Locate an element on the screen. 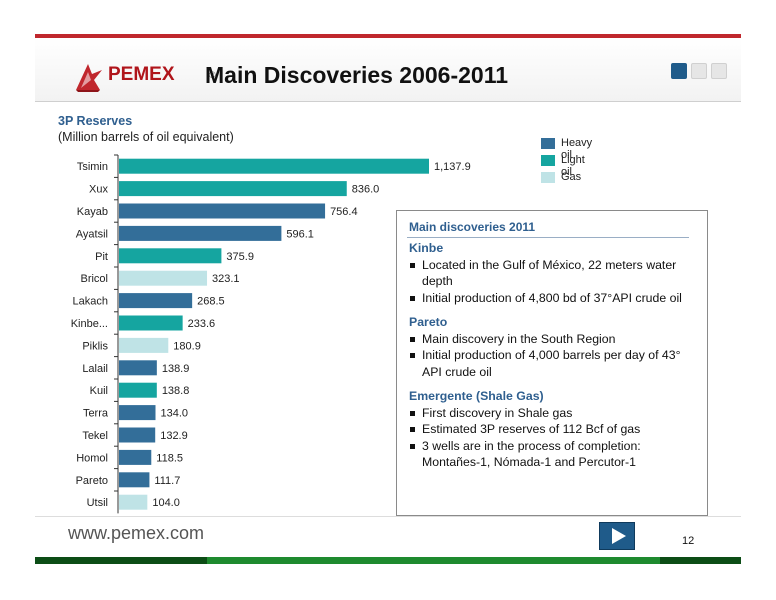  category-label: Pit is located at coordinates (101, 257).